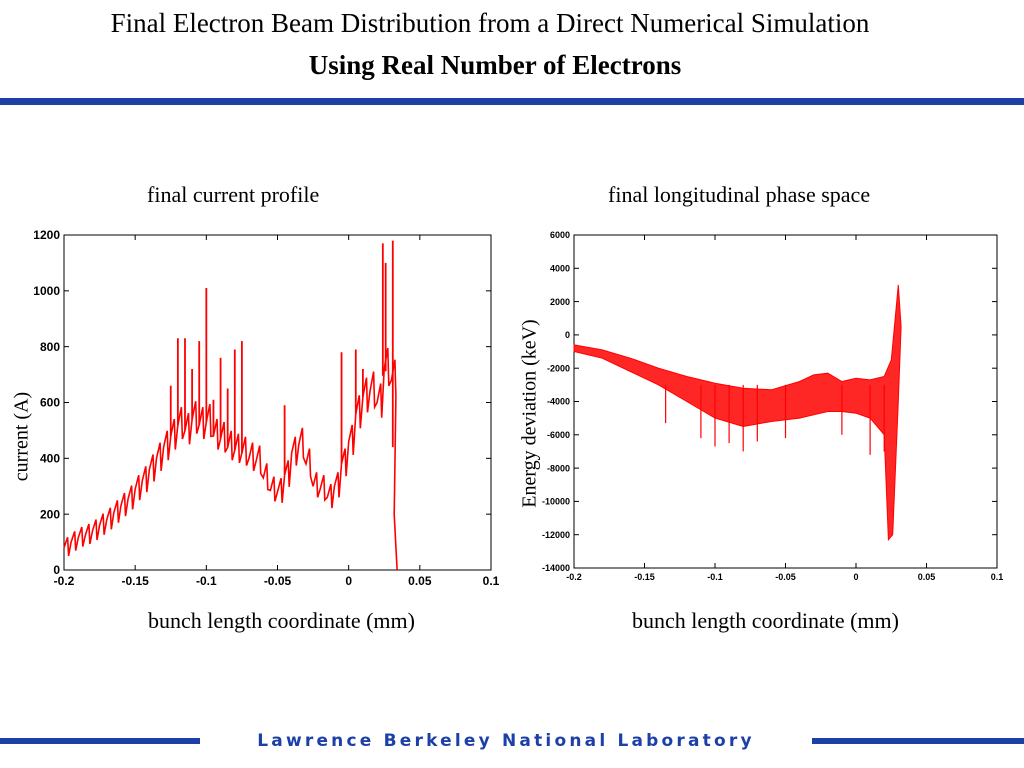  What do you see at coordinates (558, 368) in the screenshot?
I see `y-tick-label: -2000` at bounding box center [558, 368].